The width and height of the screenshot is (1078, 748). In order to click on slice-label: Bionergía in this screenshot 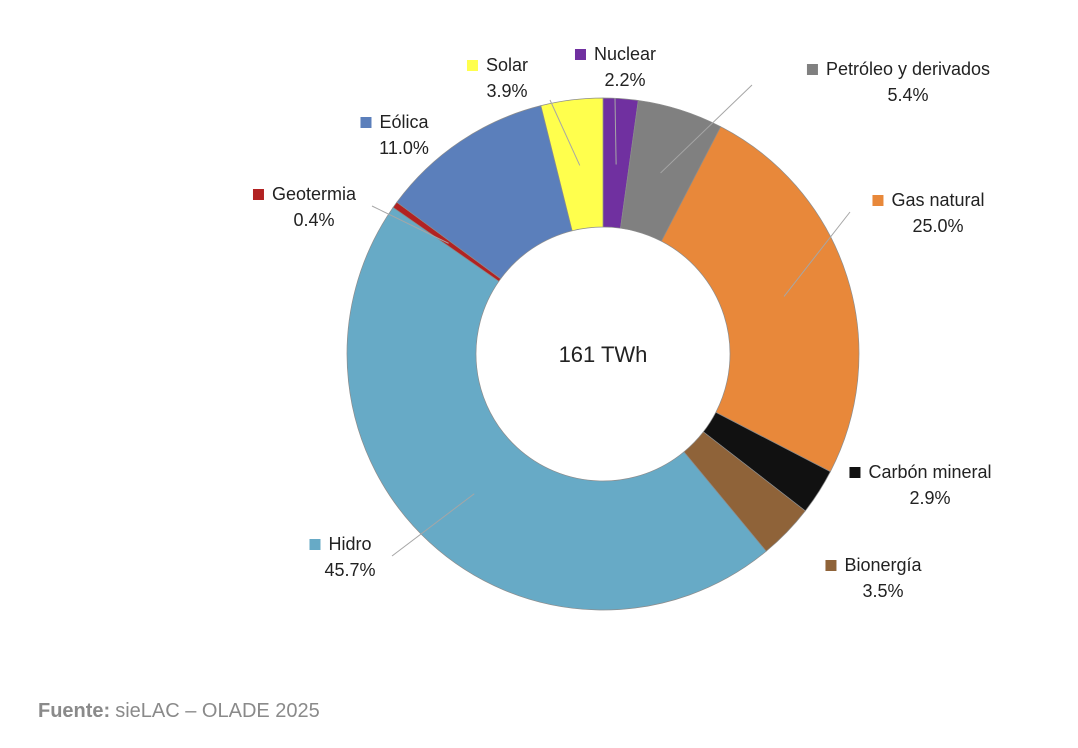, I will do `click(883, 565)`.